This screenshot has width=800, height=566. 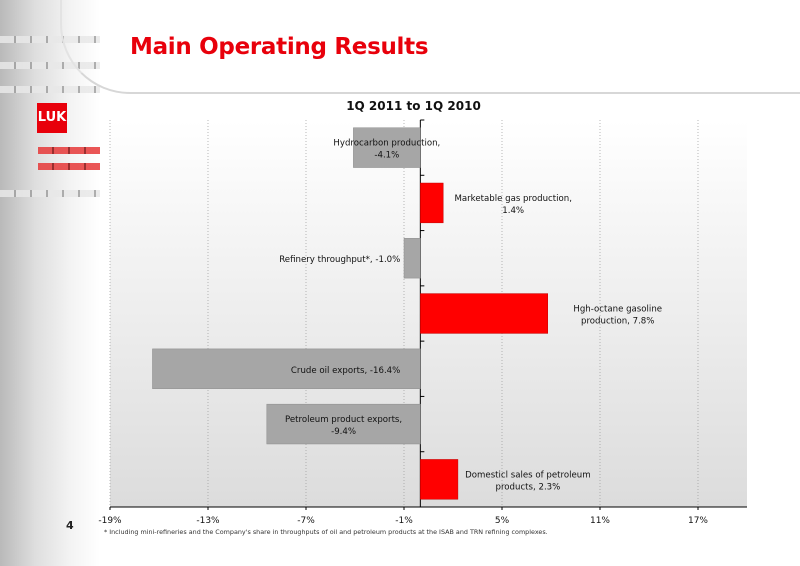 I want to click on bar-label: -4.1%, so click(x=386, y=156).